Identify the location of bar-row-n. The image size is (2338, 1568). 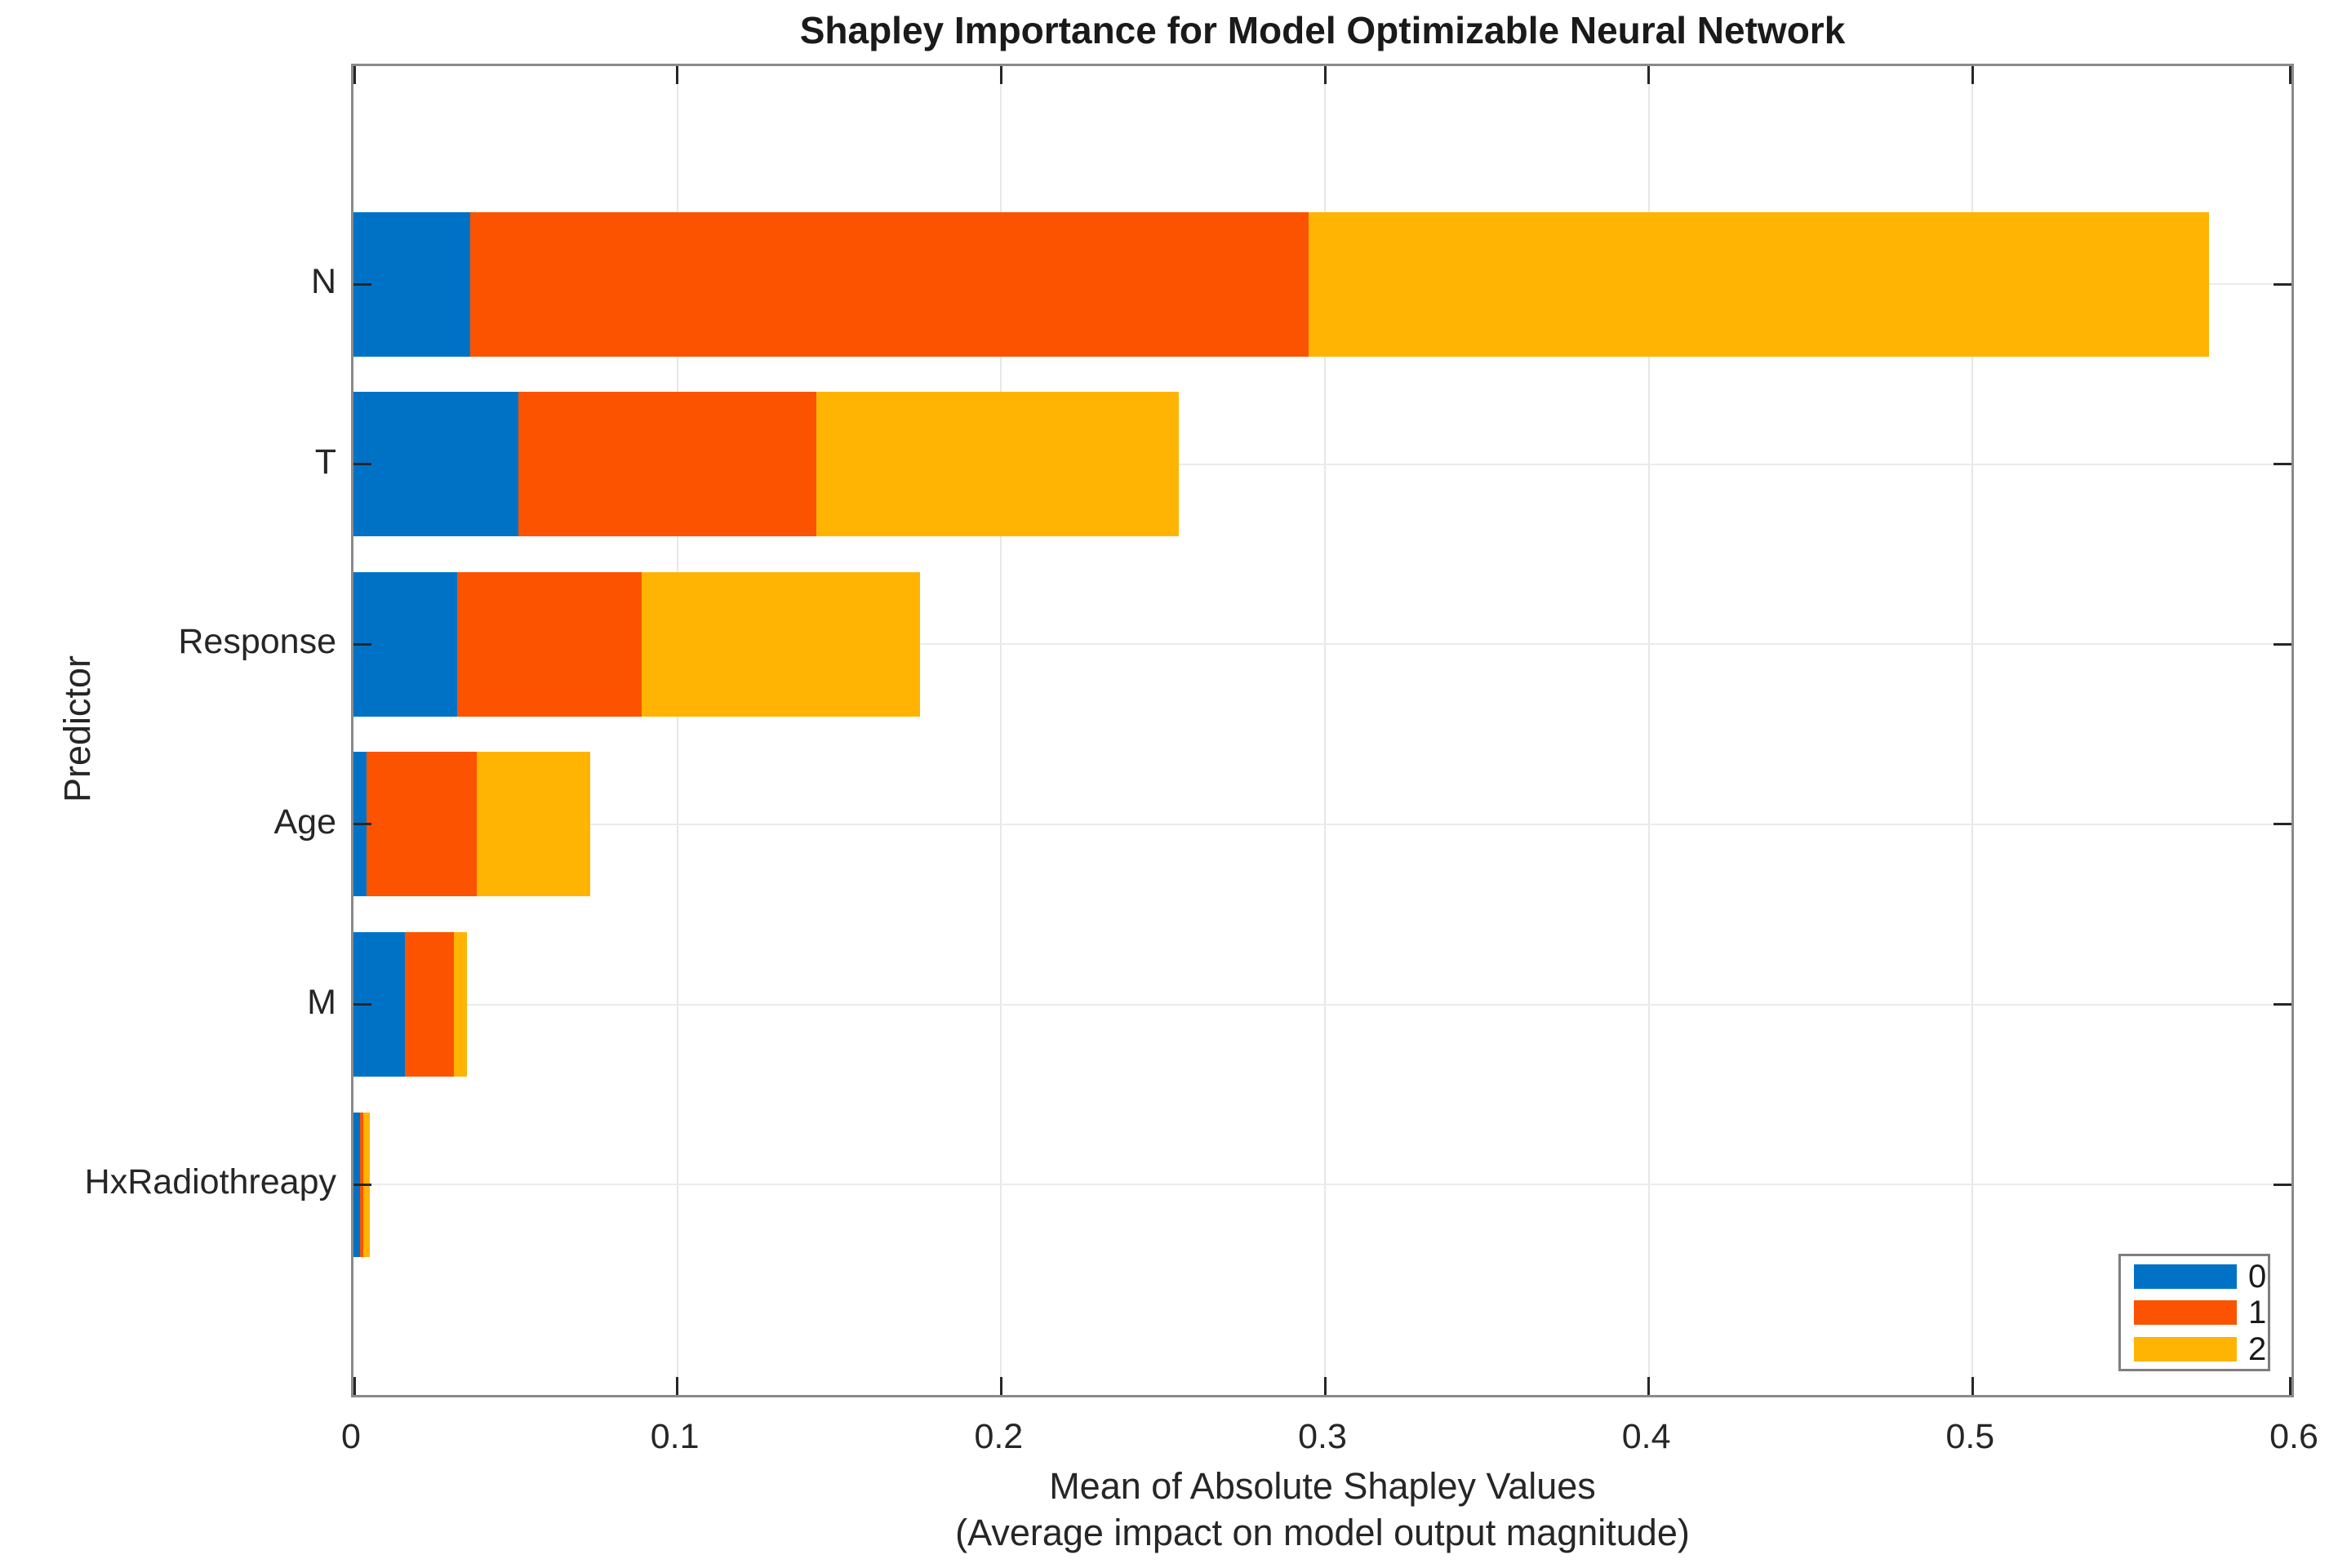
(1324, 284).